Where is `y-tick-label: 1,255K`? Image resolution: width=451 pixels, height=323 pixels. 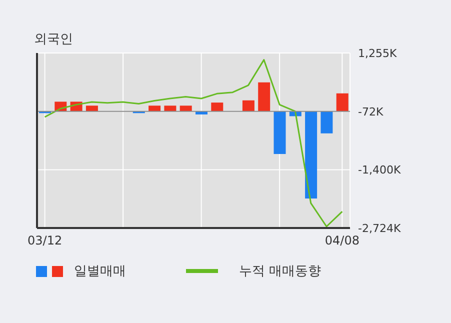
y-tick-label: 1,255K is located at coordinates (378, 53).